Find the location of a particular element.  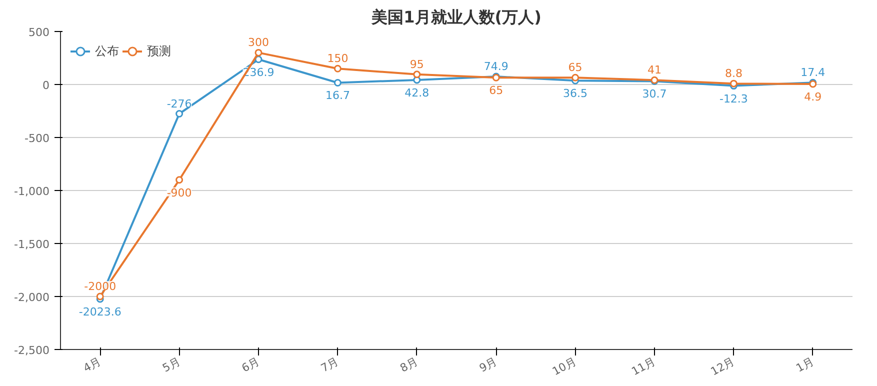

x-tick-label: 6月 is located at coordinates (251, 364).